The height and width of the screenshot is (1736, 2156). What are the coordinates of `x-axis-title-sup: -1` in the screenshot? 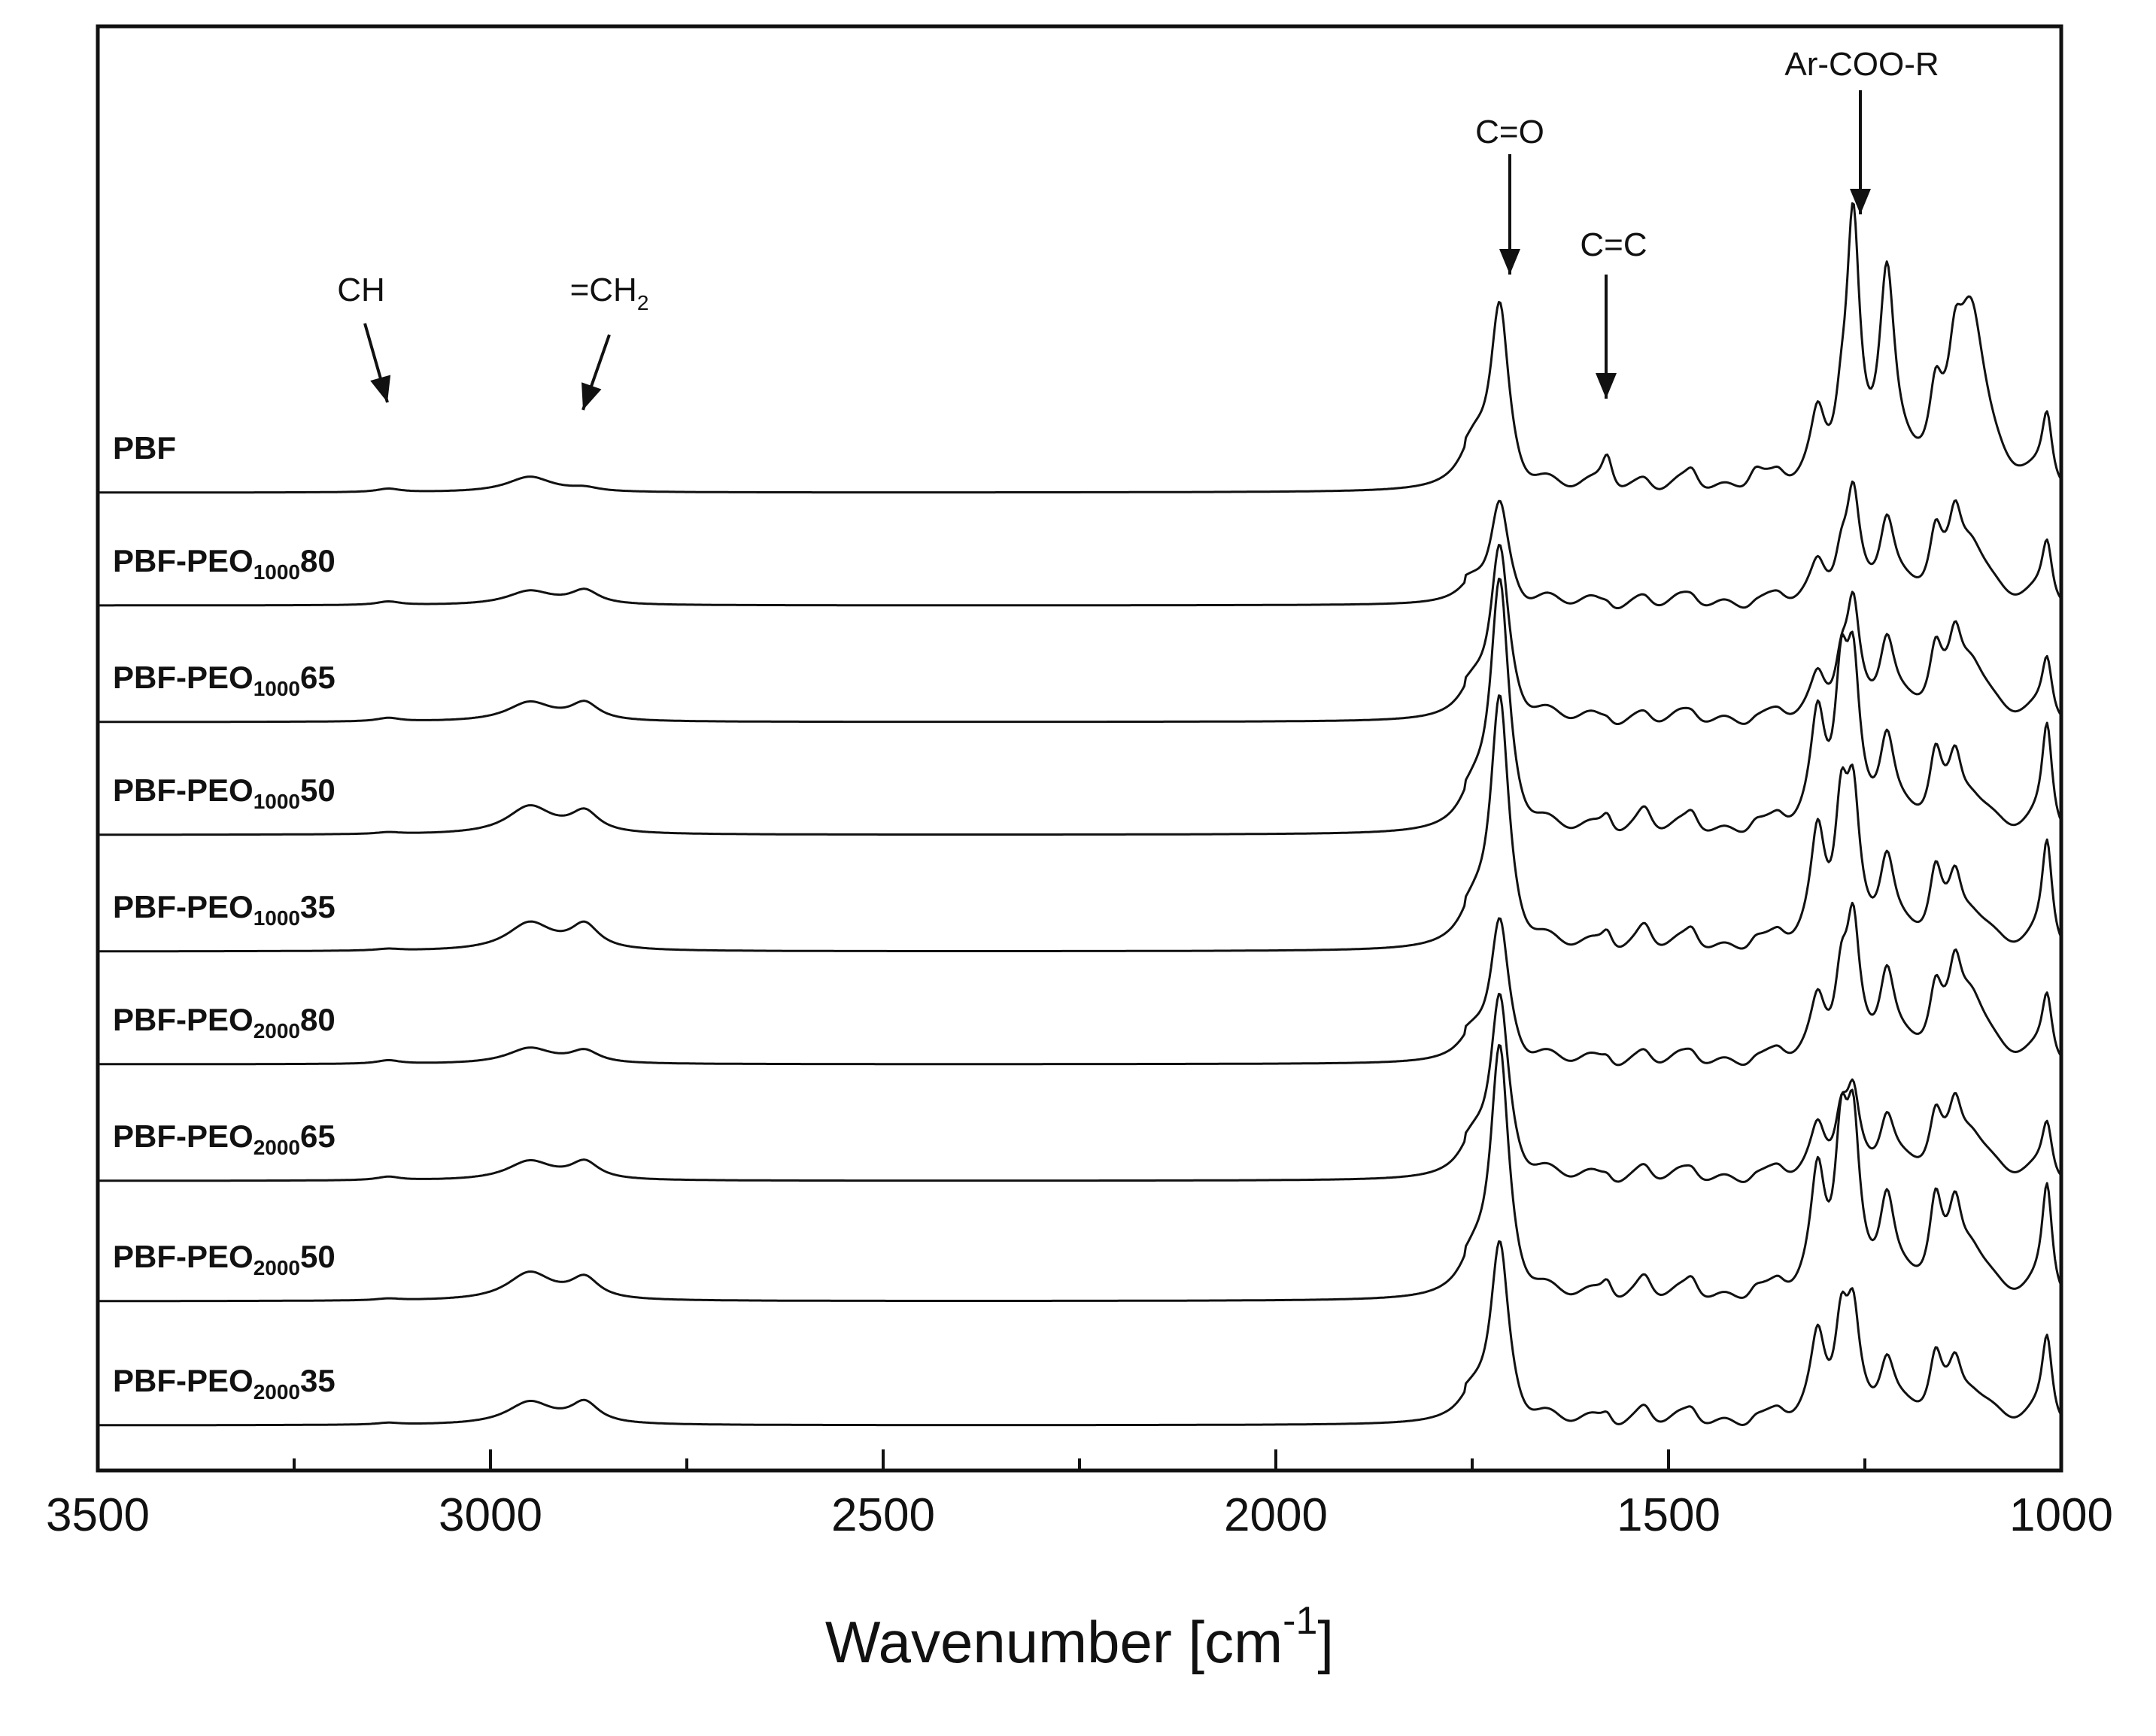 It's located at (1300, 1621).